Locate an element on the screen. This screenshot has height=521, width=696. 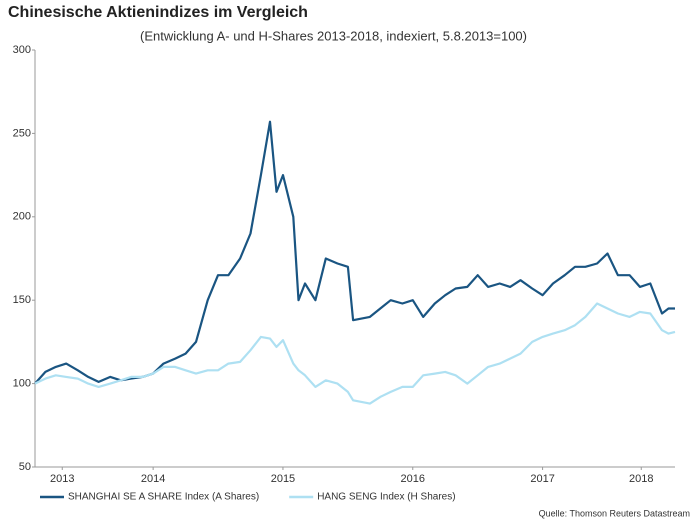
y-tick-label: 300 is located at coordinates (22, 50).